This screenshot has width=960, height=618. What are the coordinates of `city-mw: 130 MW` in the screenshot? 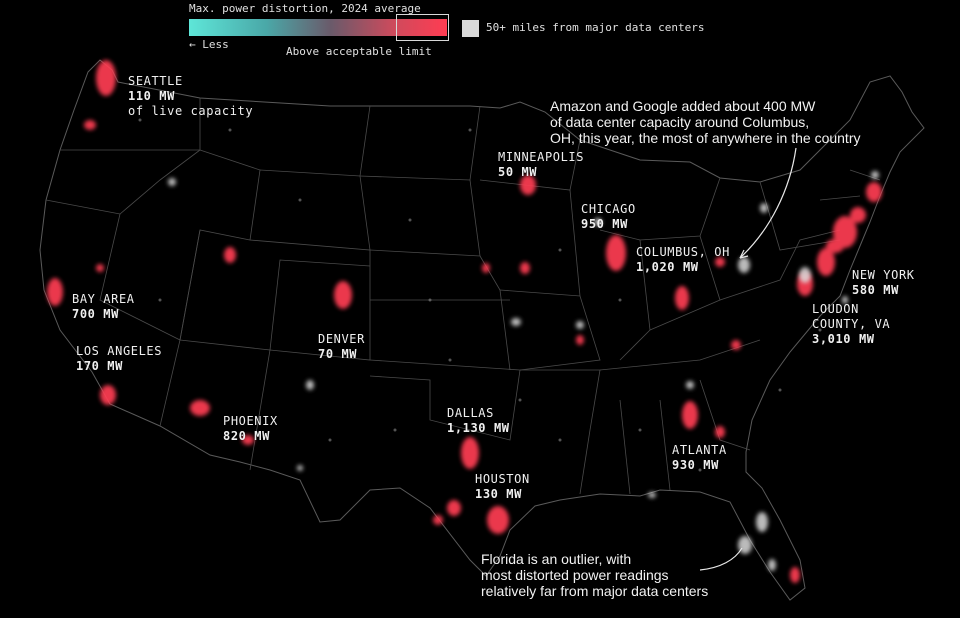 It's located at (498, 494).